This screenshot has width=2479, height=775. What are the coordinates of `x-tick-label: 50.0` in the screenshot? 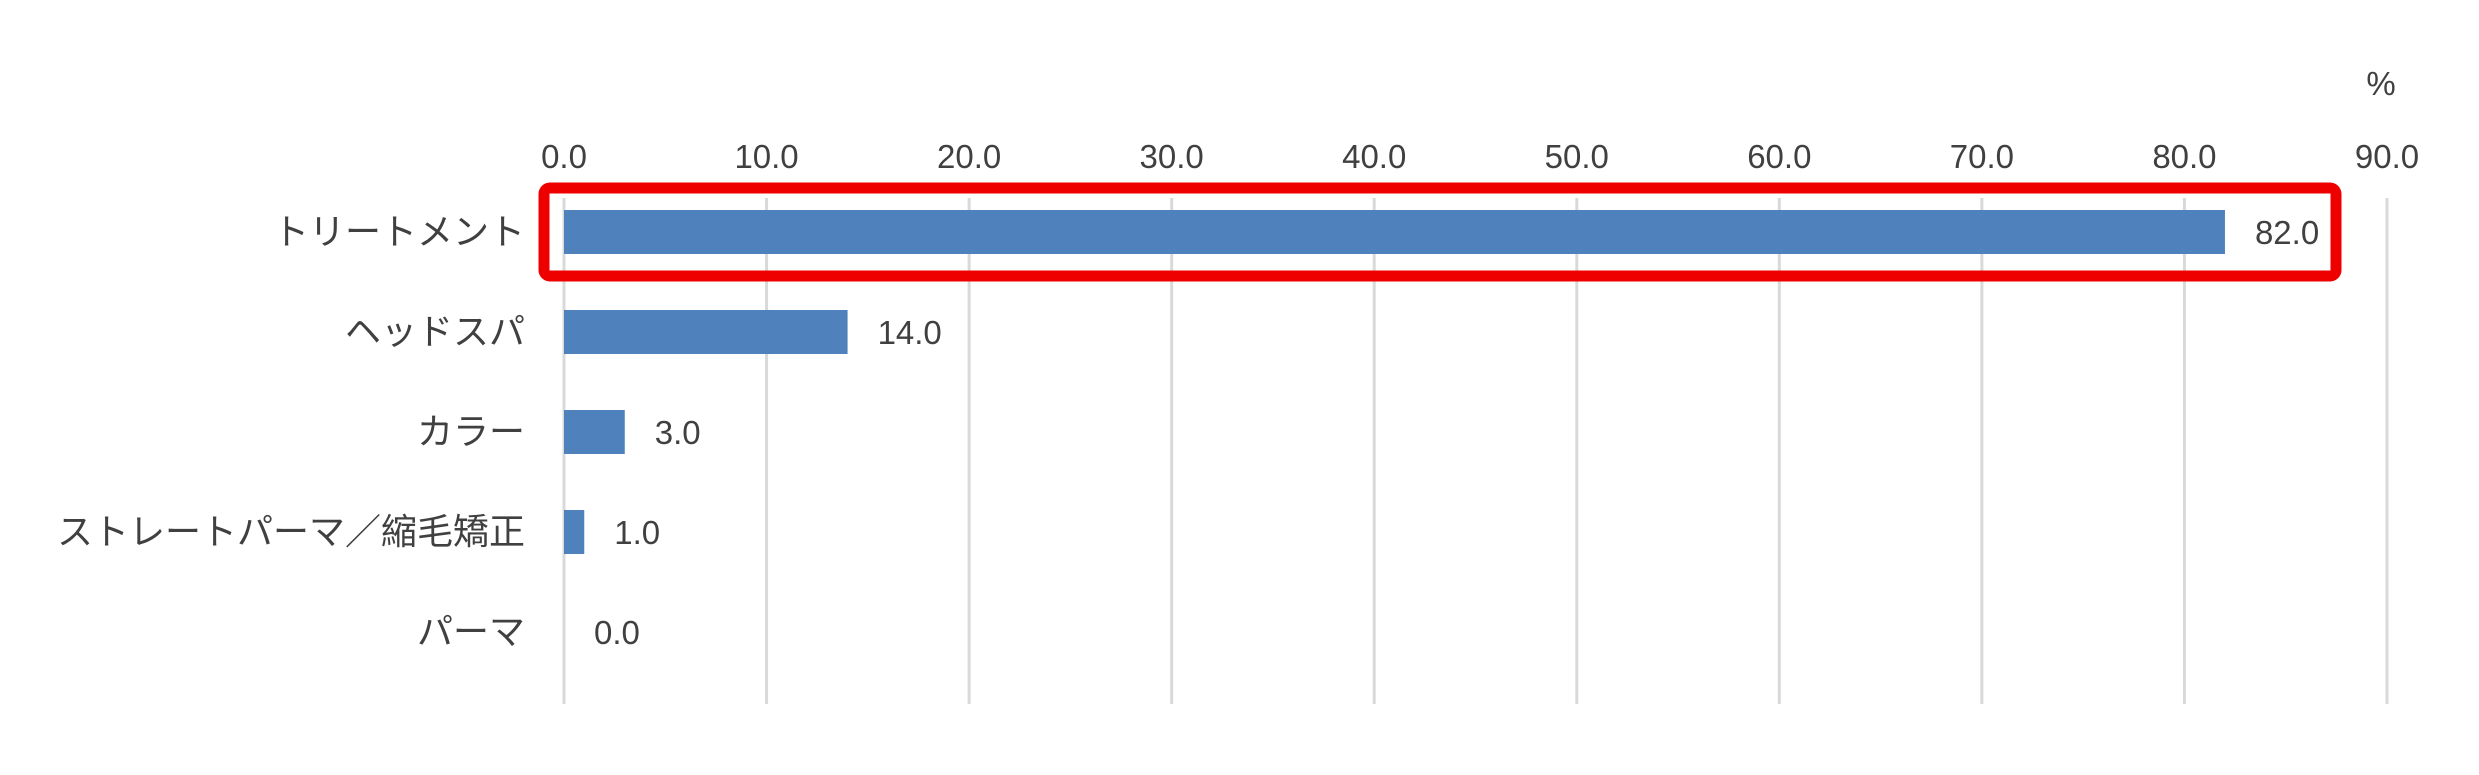 It's located at (1577, 156).